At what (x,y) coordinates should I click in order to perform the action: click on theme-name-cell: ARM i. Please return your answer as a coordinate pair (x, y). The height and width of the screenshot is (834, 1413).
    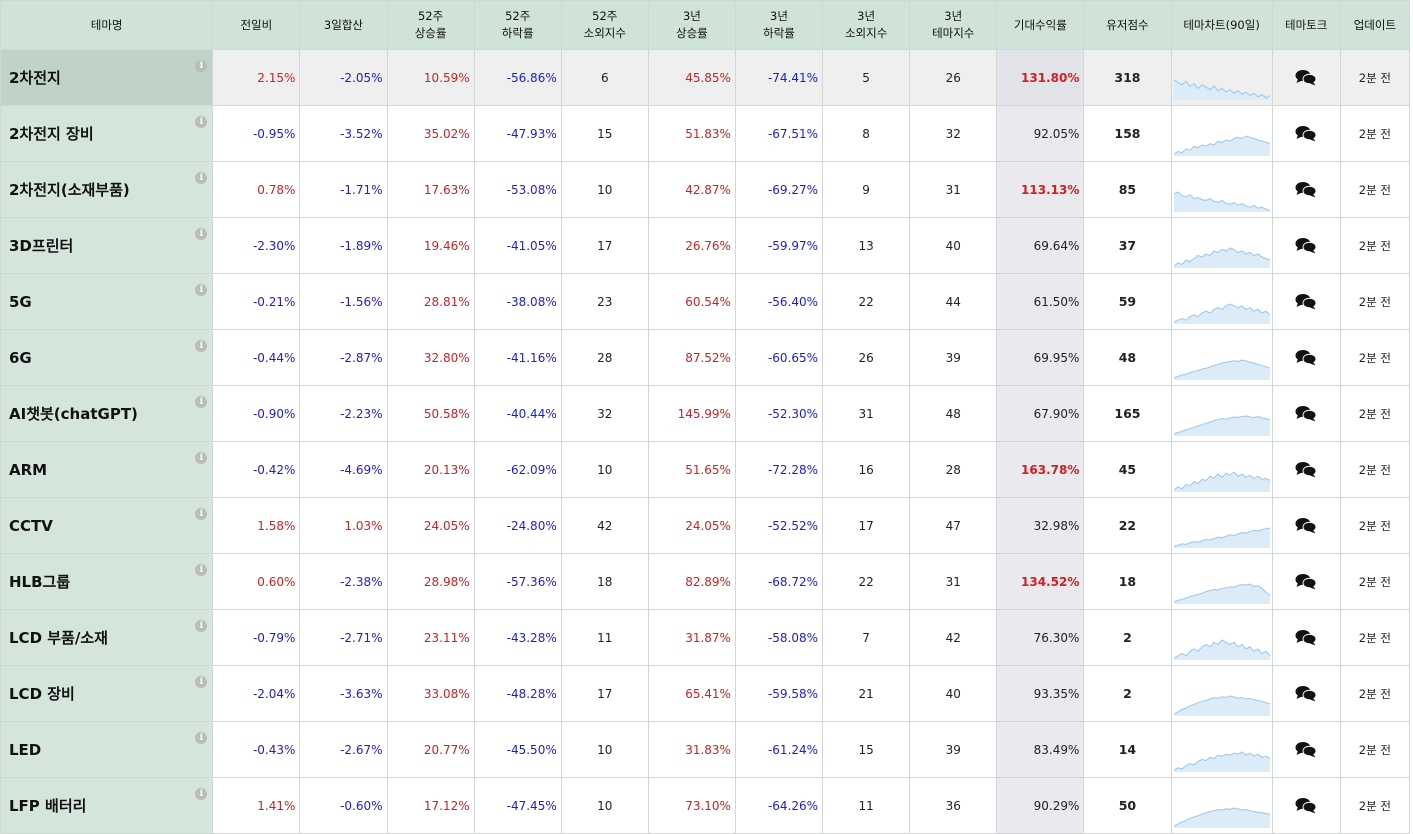
    Looking at the image, I should click on (107, 469).